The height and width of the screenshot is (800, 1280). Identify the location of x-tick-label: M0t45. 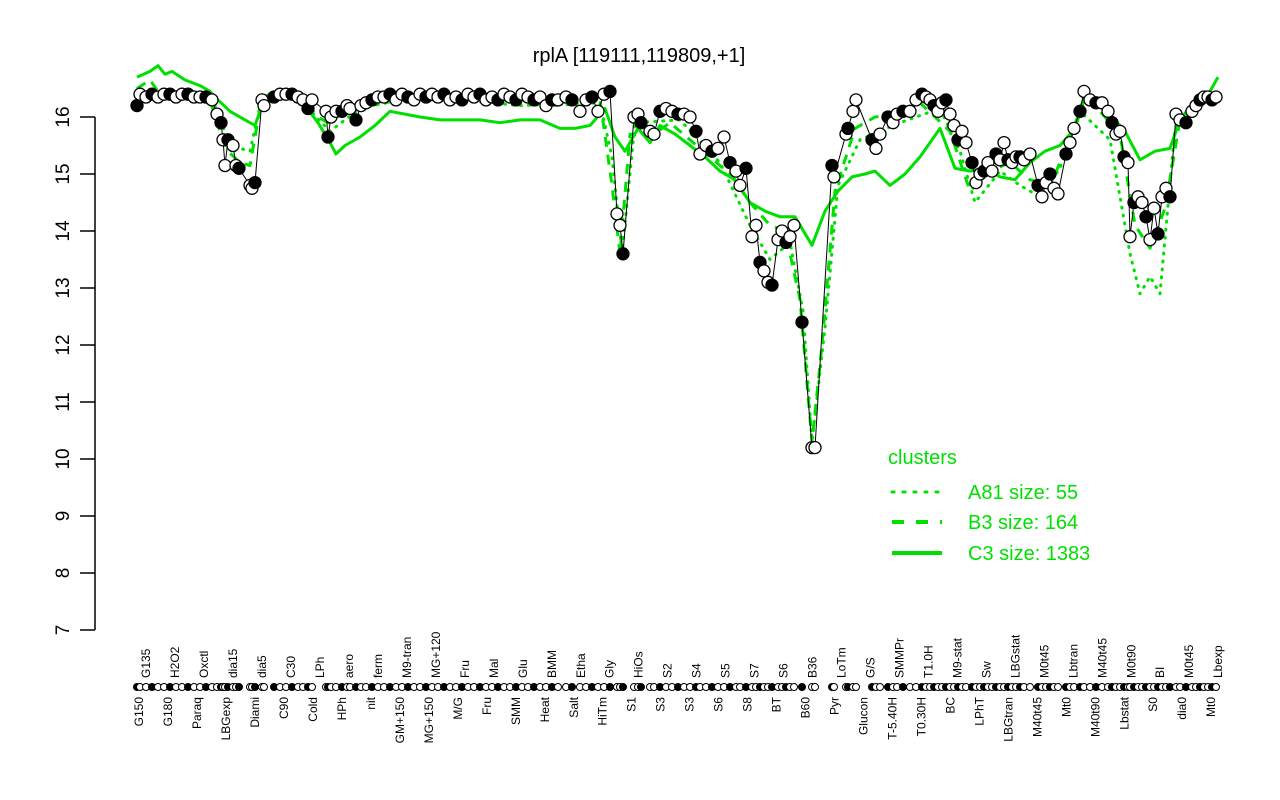
(1189, 661).